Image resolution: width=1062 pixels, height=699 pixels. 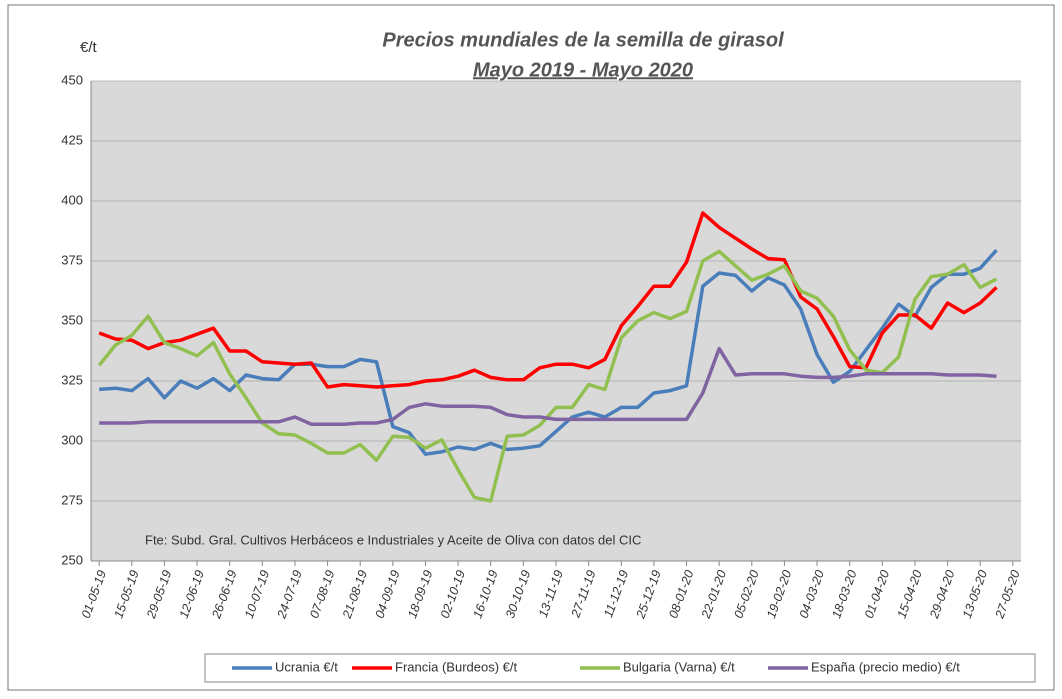 What do you see at coordinates (72, 199) in the screenshot?
I see `y-tick-label: 400` at bounding box center [72, 199].